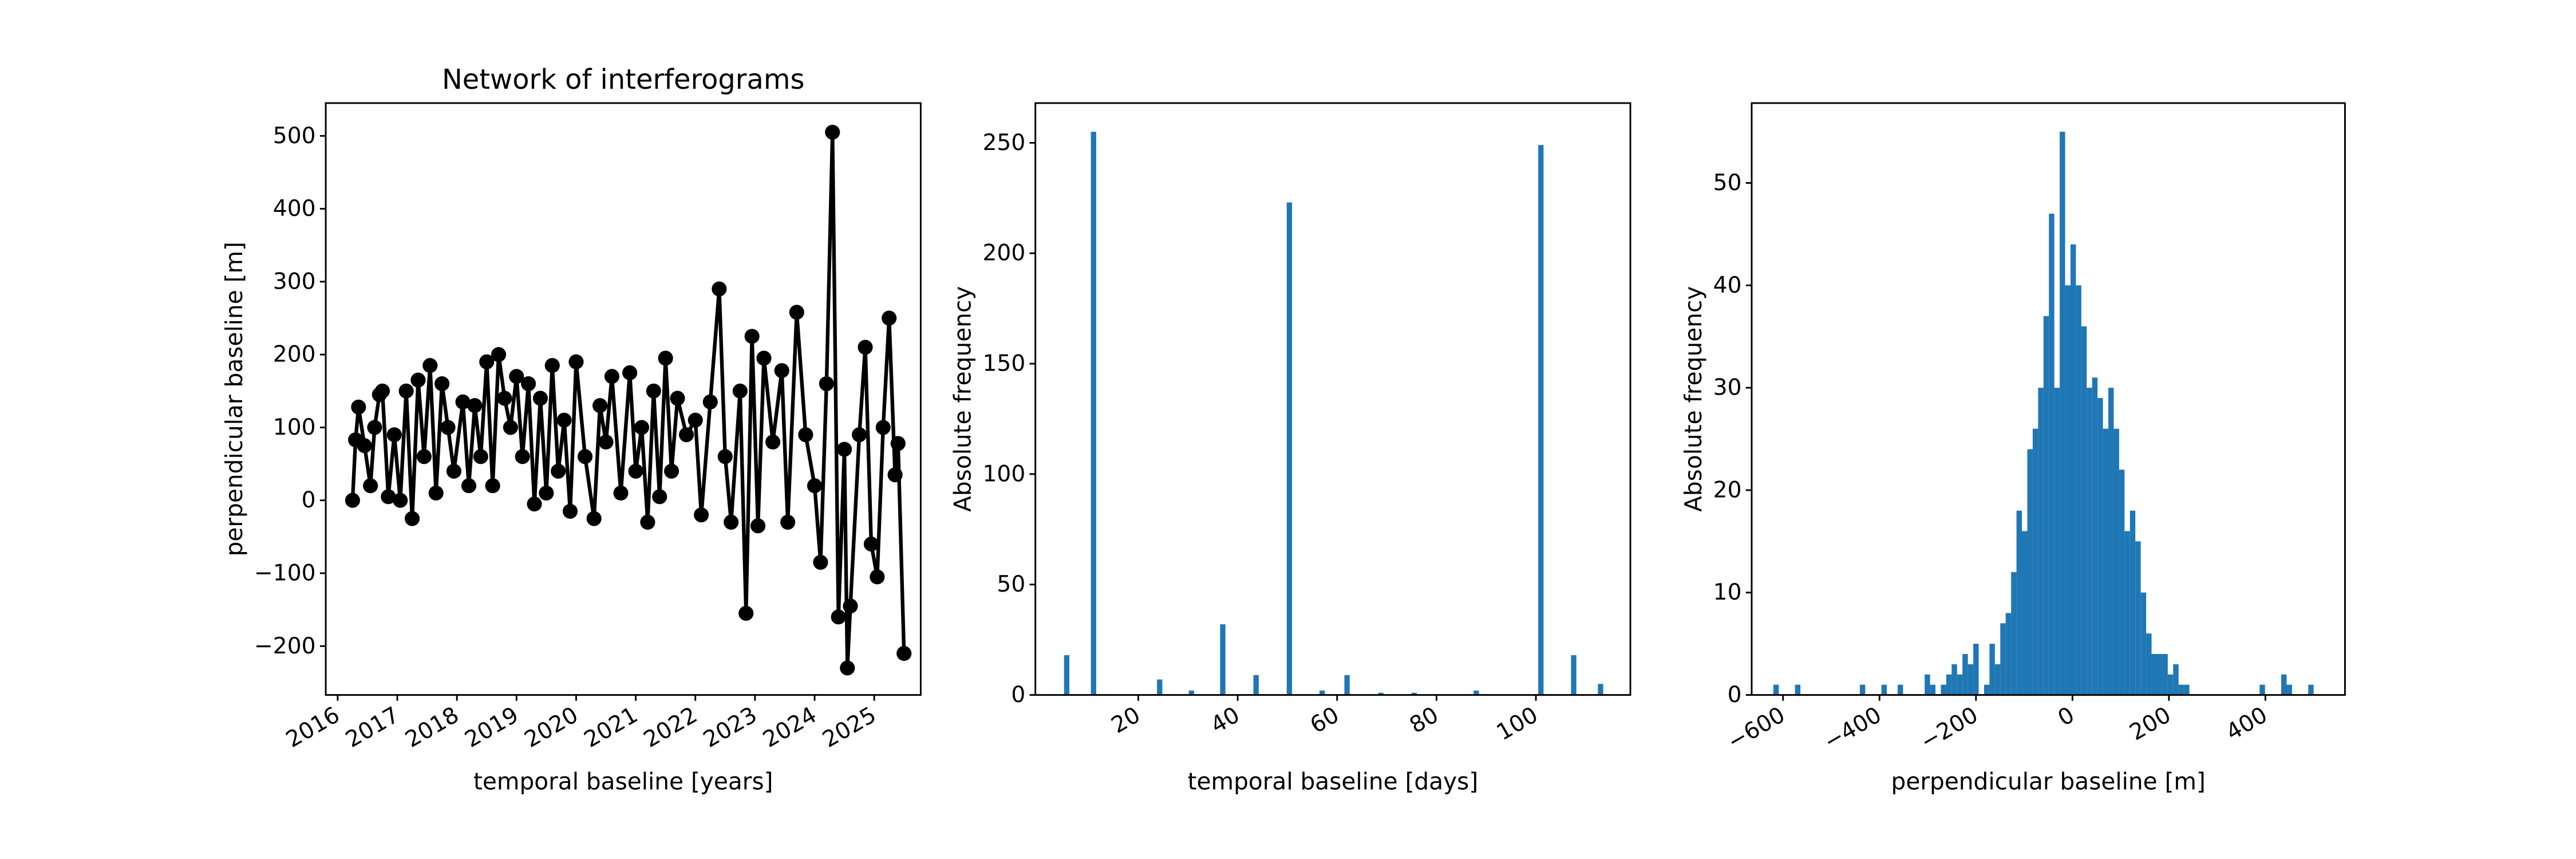  I want to click on y-tick-label: 500, so click(294, 136).